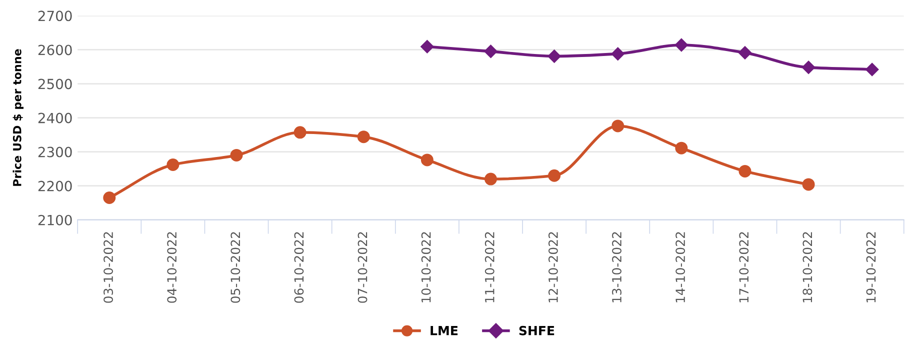 The height and width of the screenshot is (349, 913). Describe the element at coordinates (55, 16) in the screenshot. I see `y-tick-label: 2700` at that location.